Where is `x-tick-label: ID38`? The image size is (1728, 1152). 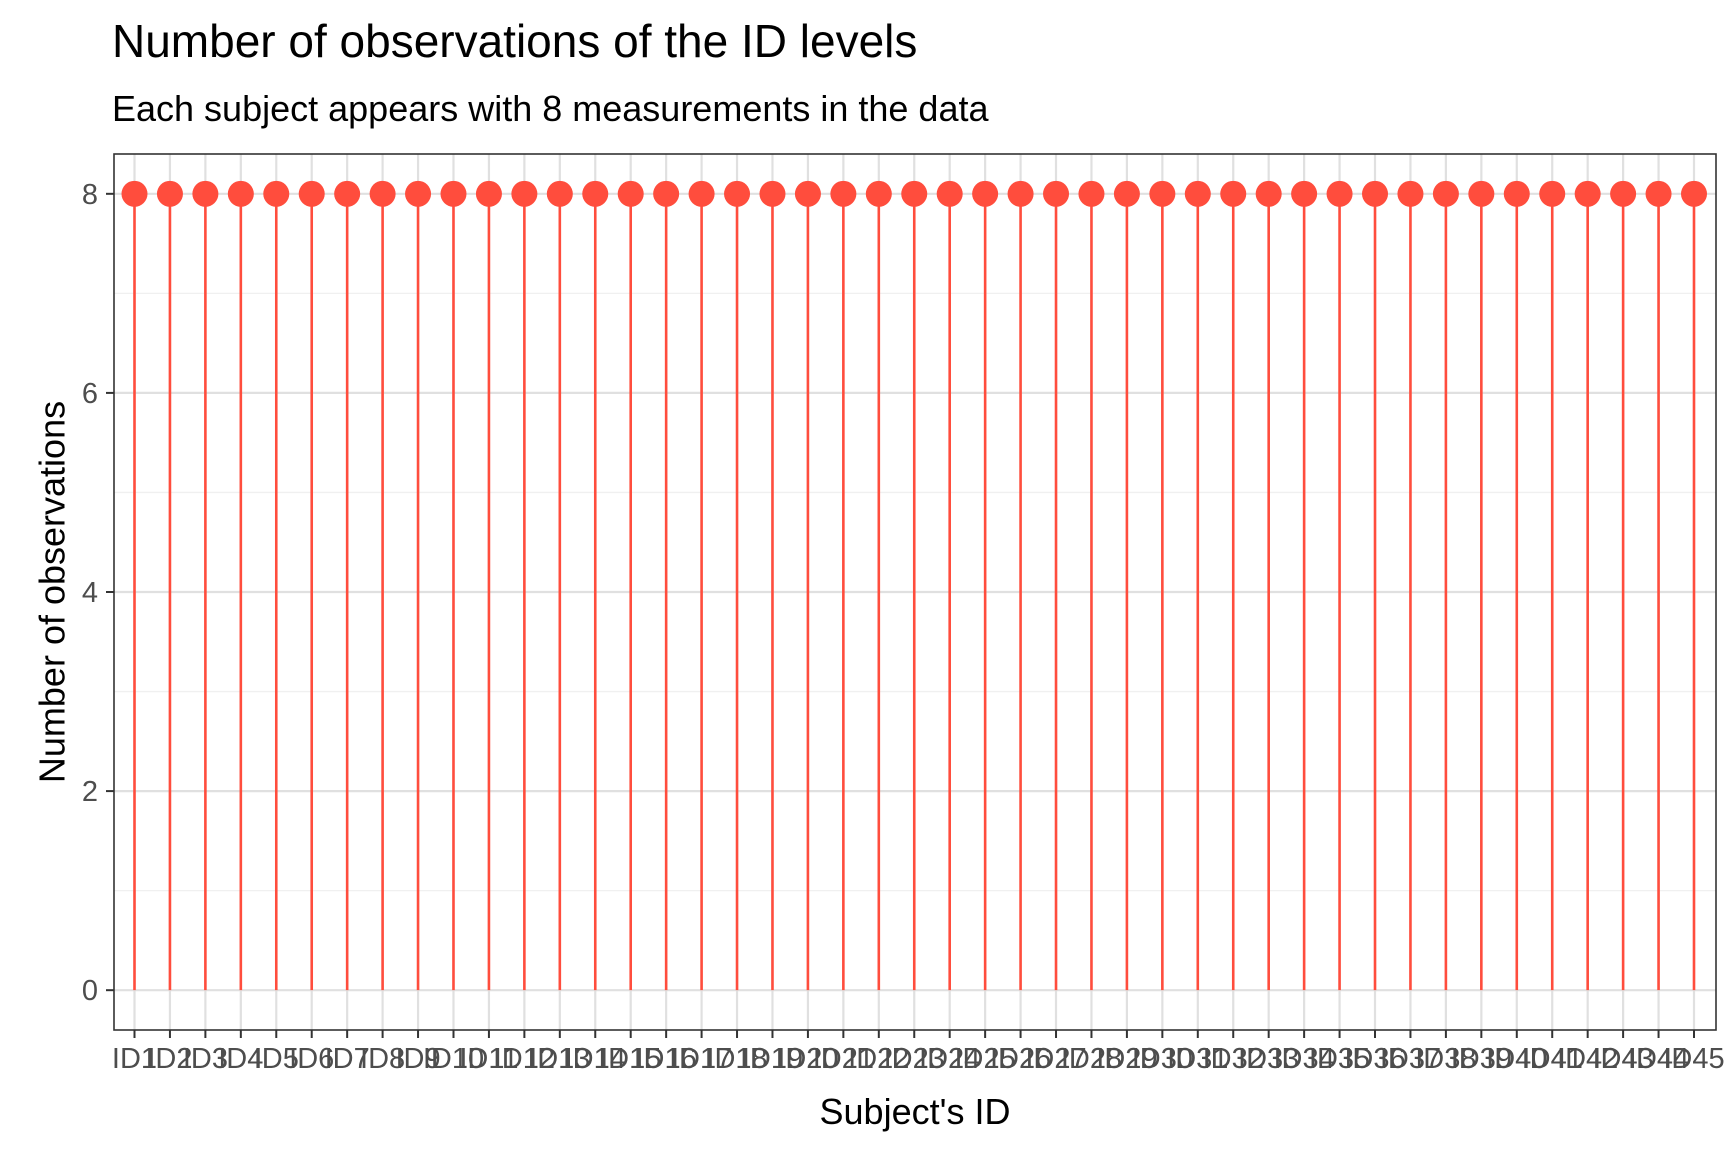
x-tick-label: ID38 is located at coordinates (1445, 1059).